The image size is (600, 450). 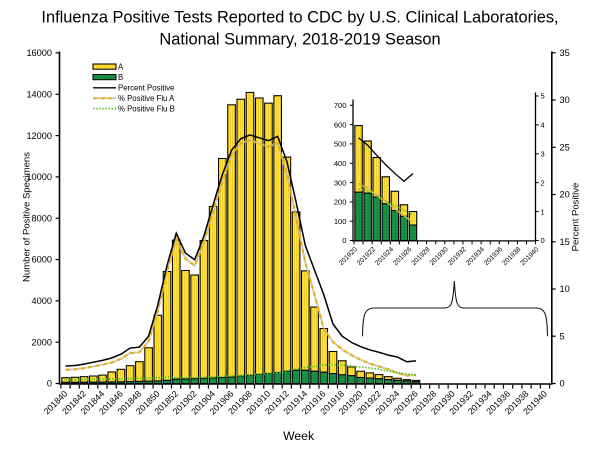 What do you see at coordinates (340, 105) in the screenshot?
I see `svg-text: 700` at bounding box center [340, 105].